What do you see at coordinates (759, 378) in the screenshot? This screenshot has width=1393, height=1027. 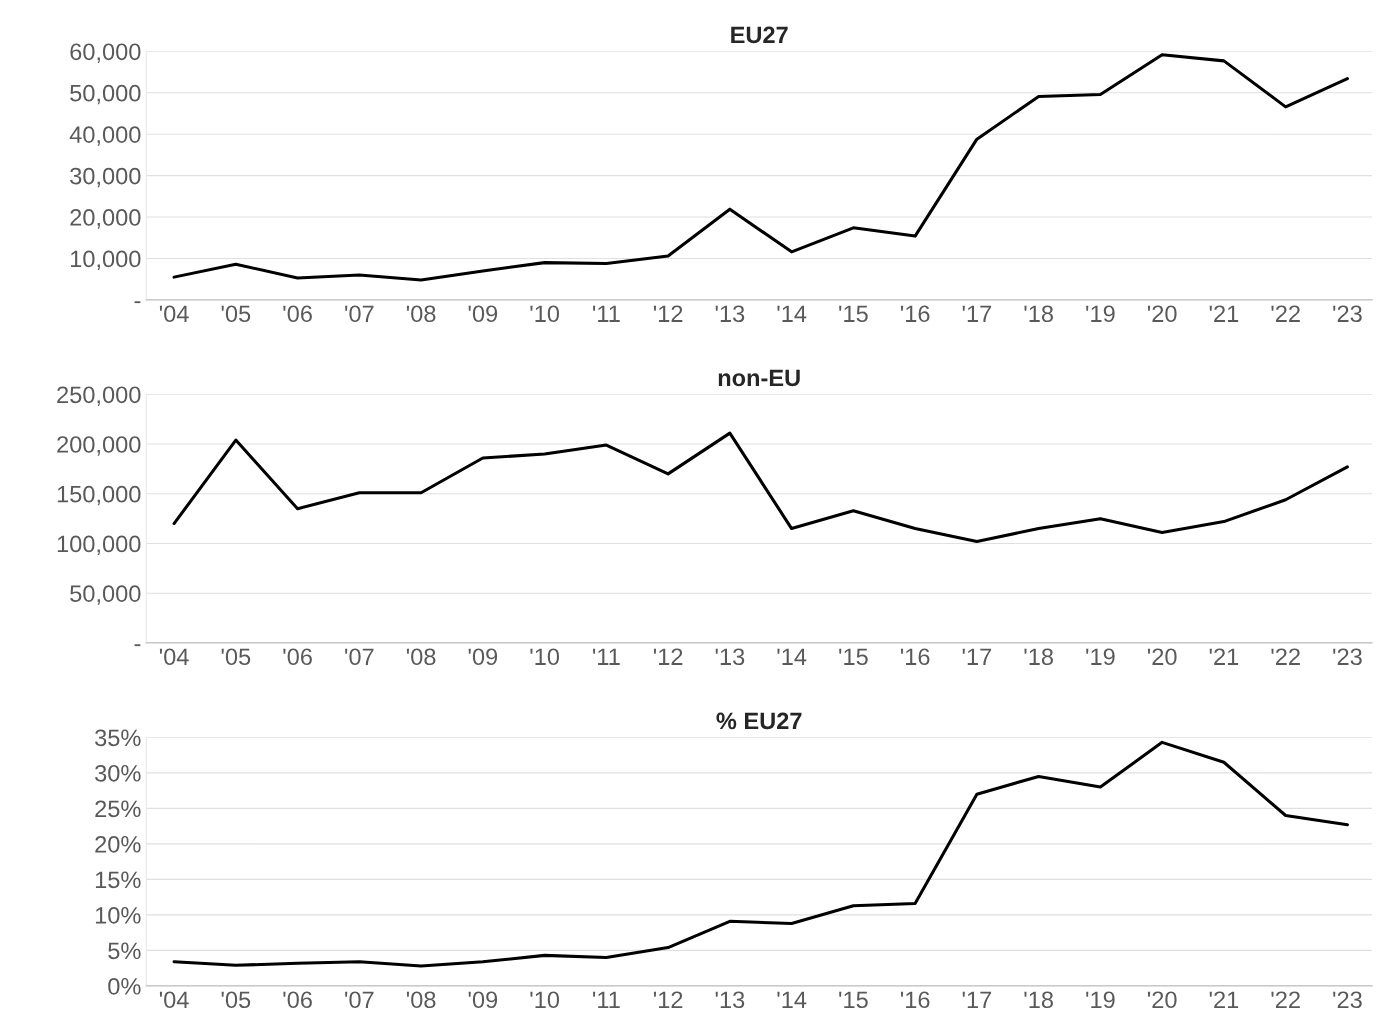 I see `chart-title: non-EU` at bounding box center [759, 378].